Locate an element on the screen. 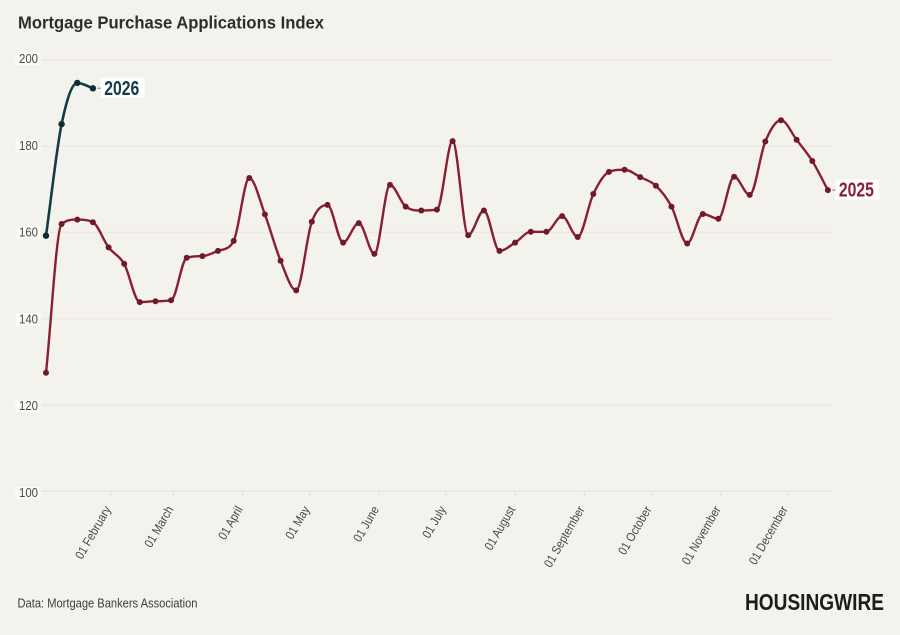 This screenshot has width=900, height=635. svg-text:Mortgage Purchase Applications: Mortgage Purchase Applications Index is located at coordinates (171, 23).